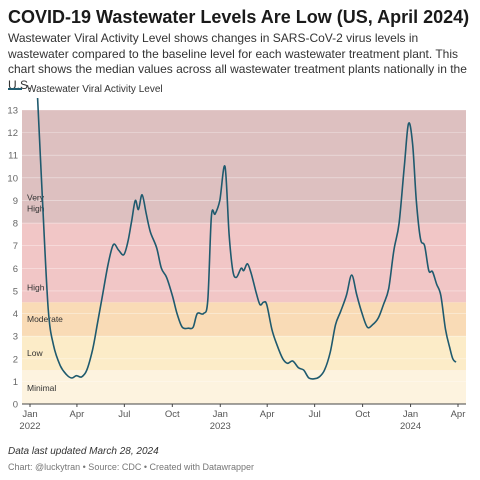 The width and height of the screenshot is (480, 480). I want to click on y-tick-label: 6, so click(15, 269).